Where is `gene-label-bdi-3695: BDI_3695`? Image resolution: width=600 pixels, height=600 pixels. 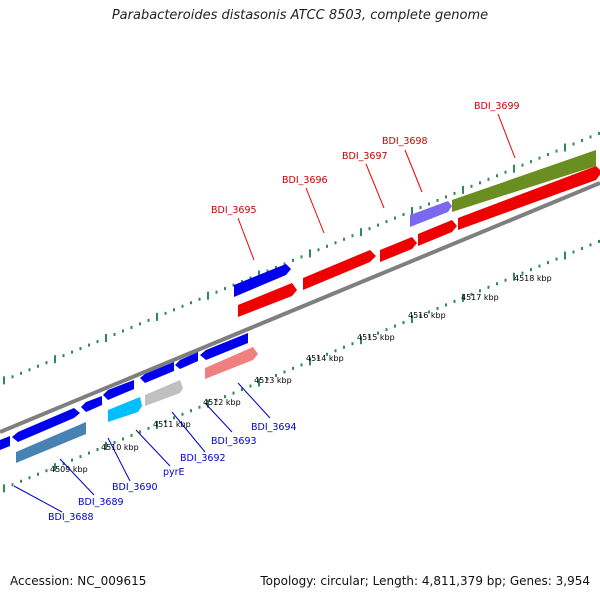
gene-label-bdi-3695: BDI_3695 is located at coordinates (234, 210).